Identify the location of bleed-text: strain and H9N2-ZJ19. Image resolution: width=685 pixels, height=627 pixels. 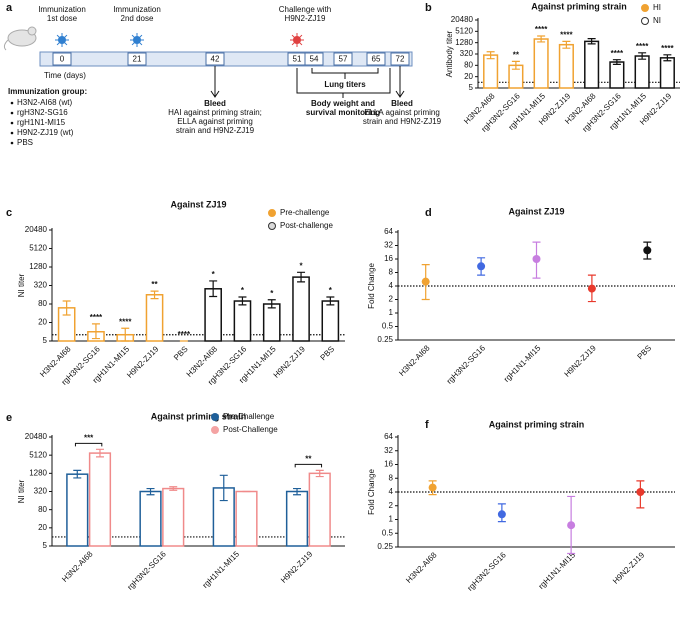
(215, 130).